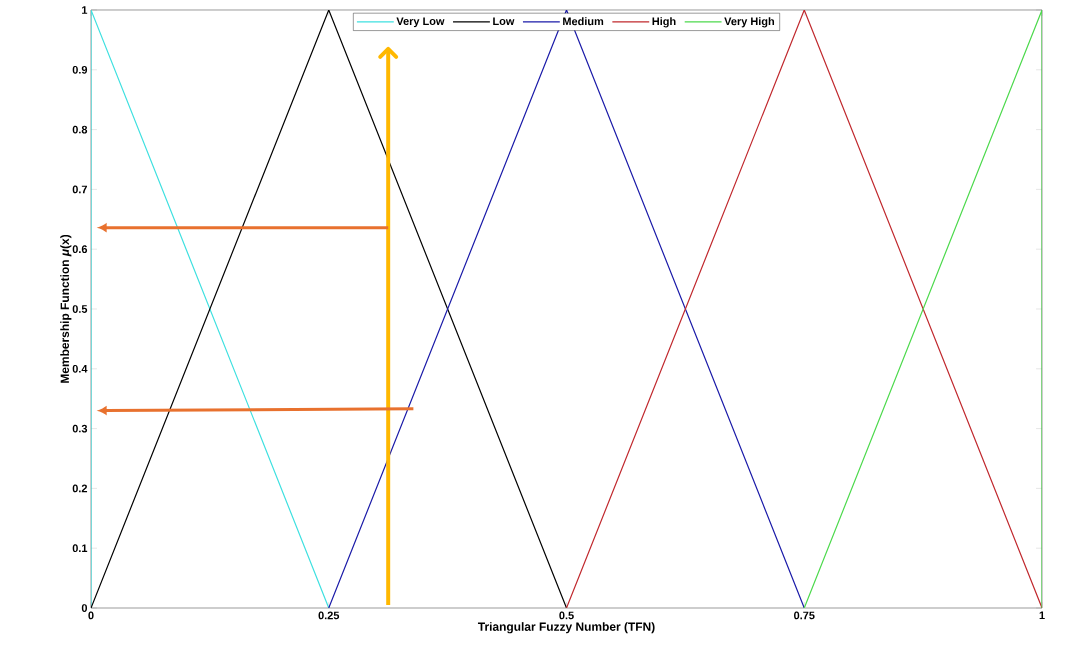  Describe the element at coordinates (66, 308) in the screenshot. I see `y-axis-title: Membership Function μ(x)` at that location.